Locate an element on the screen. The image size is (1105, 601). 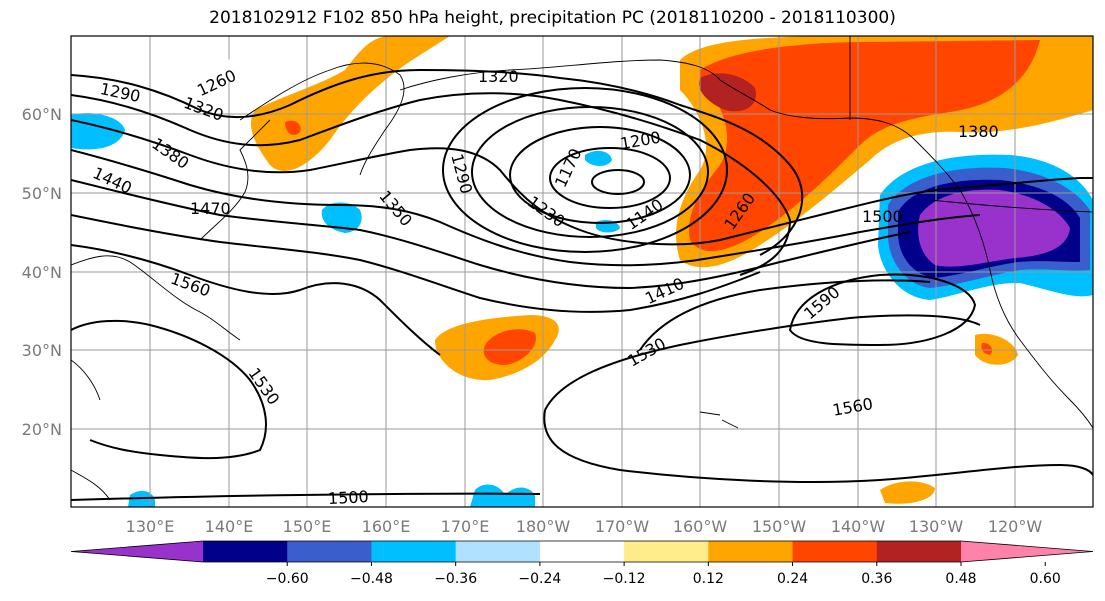
colorbar-extend-max is located at coordinates (1027, 551).